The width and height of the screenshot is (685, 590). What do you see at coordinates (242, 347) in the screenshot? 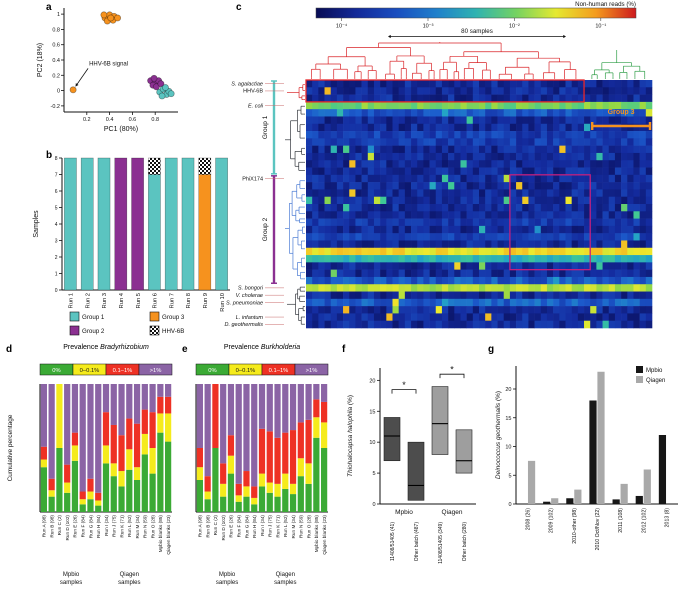
I see `panel-e-title-prefix: Prevalence` at bounding box center [242, 347].